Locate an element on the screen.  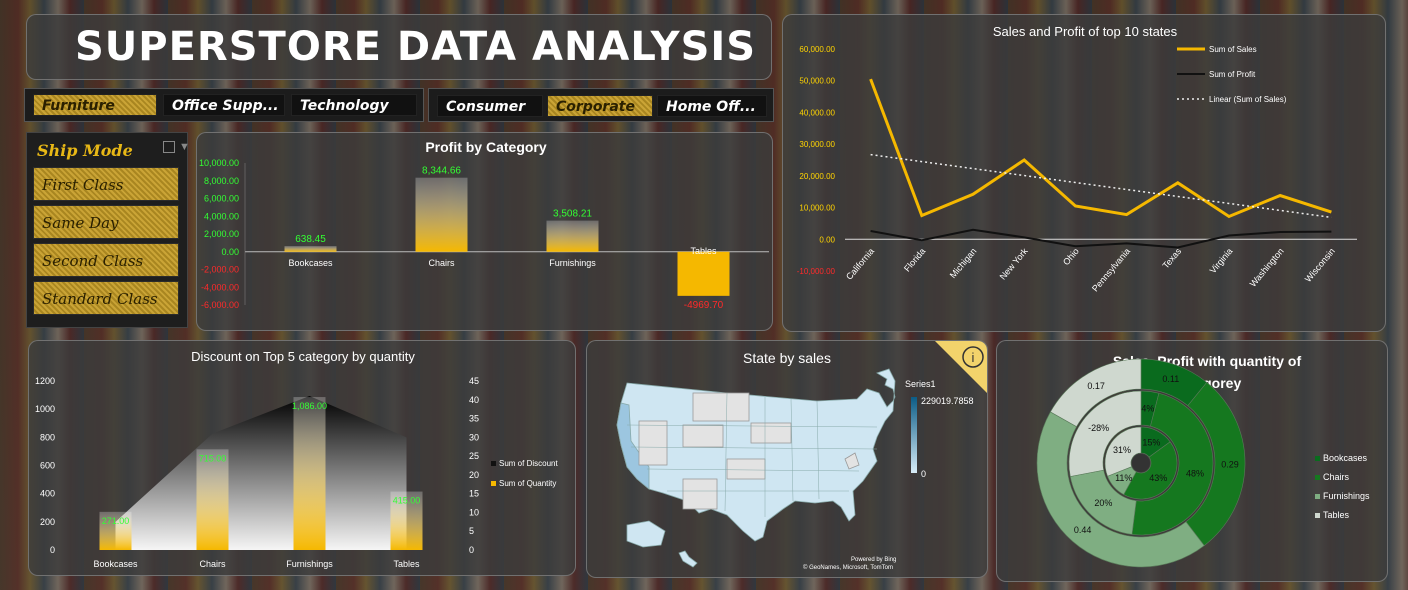
line-x-tick-texas: Texas is located at coordinates (1172, 258).